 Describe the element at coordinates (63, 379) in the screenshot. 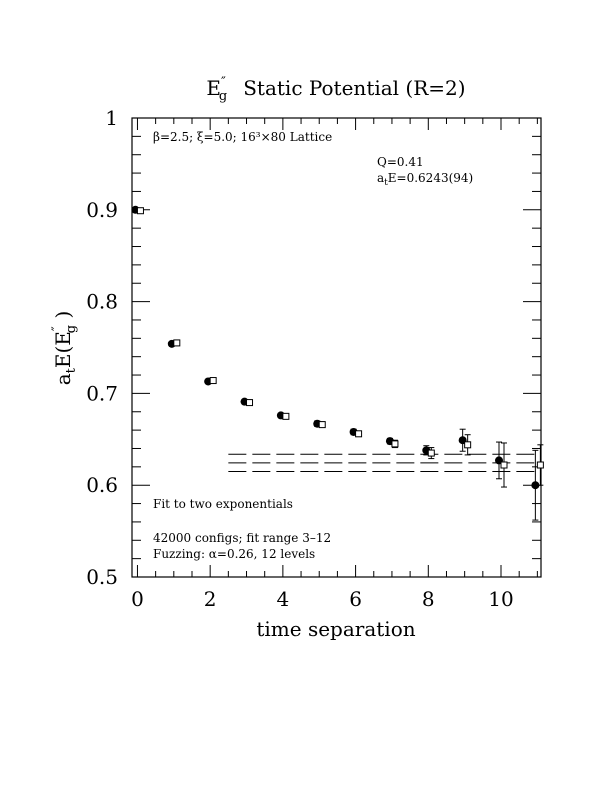

I see `y-axis-title-prefix: a` at that location.